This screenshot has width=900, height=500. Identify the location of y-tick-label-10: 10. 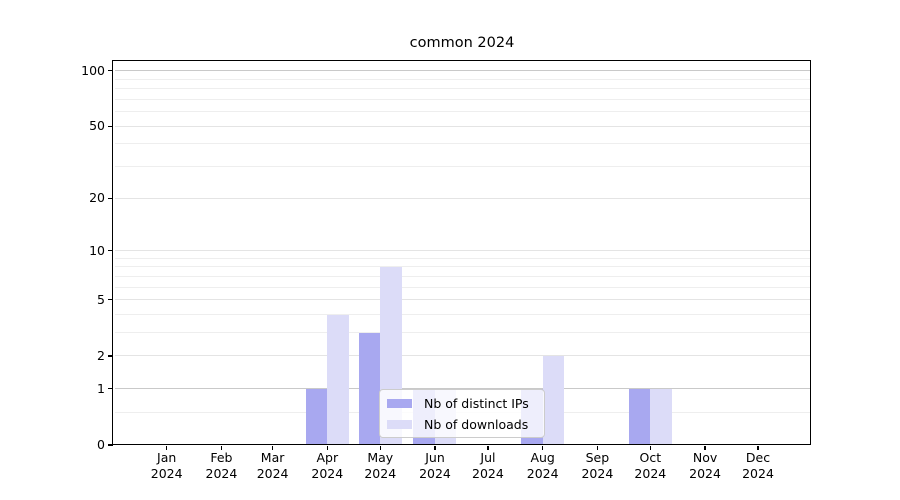
(97, 250).